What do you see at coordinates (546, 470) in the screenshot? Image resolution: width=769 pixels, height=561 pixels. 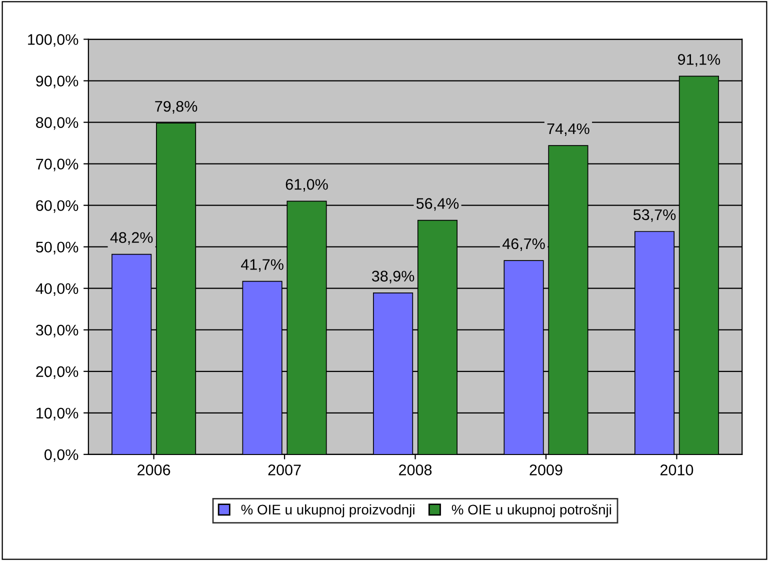 I see `x-tick-label: 2009` at bounding box center [546, 470].